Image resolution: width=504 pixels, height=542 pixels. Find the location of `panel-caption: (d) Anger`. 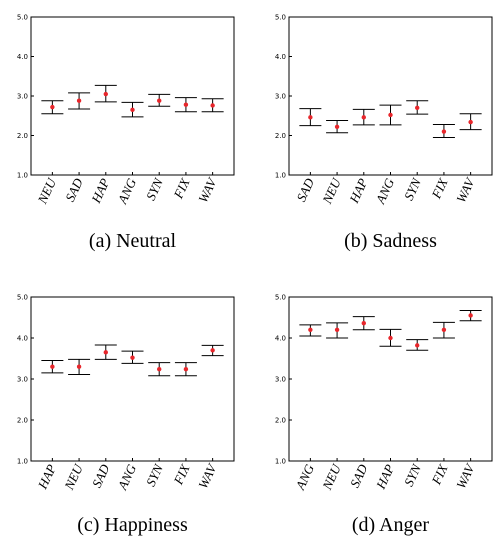

panel-caption: (d) Anger is located at coordinates (391, 525).